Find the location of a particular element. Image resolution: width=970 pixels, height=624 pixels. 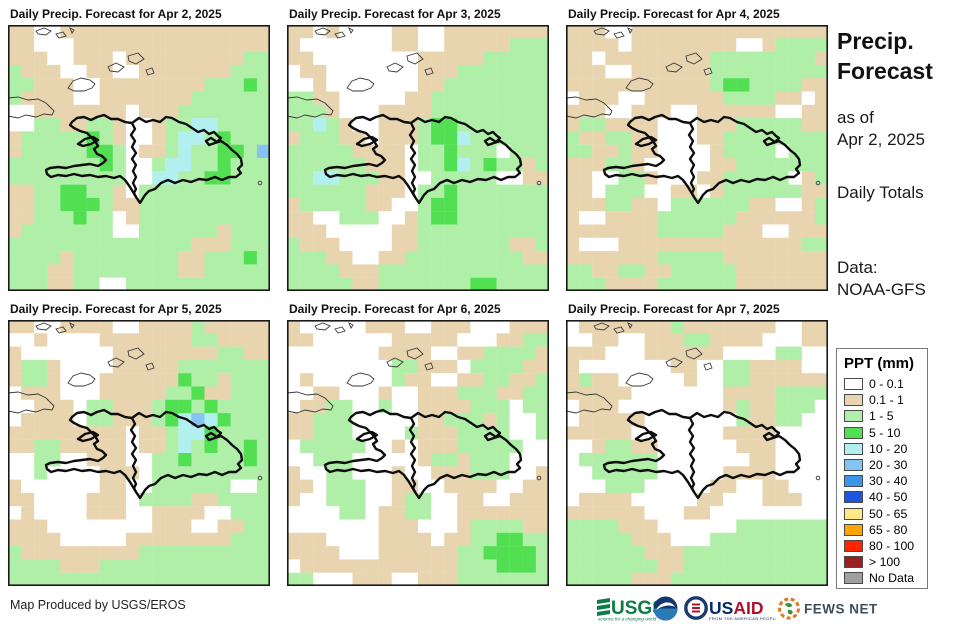

svg-text: USAID is located at coordinates (736, 608).